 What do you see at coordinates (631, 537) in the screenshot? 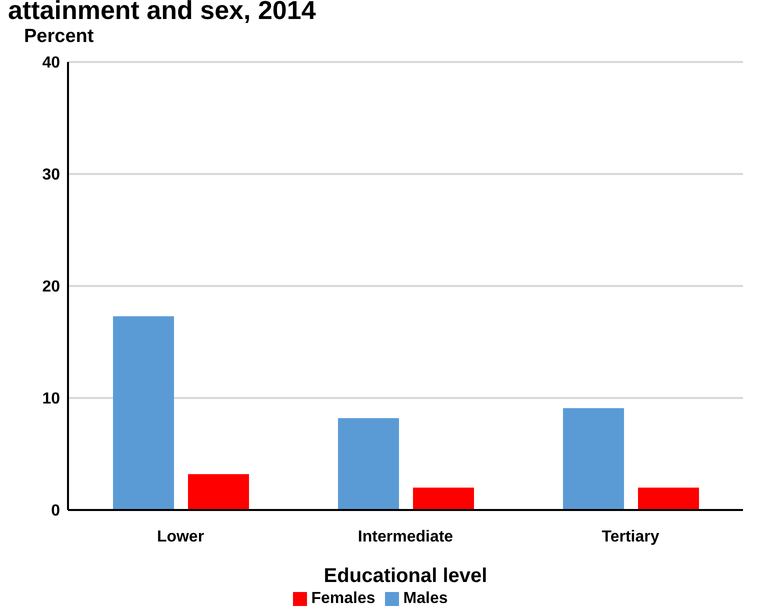
I see `x-tick-label: Tertiary` at bounding box center [631, 537].